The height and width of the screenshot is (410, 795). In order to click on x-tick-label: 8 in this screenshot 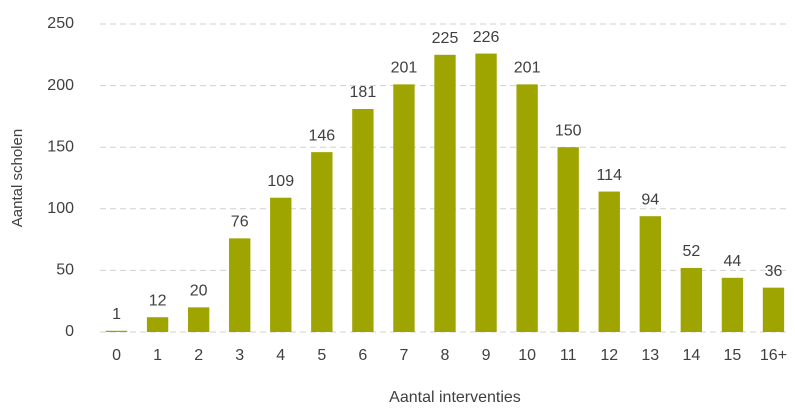, I will do `click(445, 355)`.